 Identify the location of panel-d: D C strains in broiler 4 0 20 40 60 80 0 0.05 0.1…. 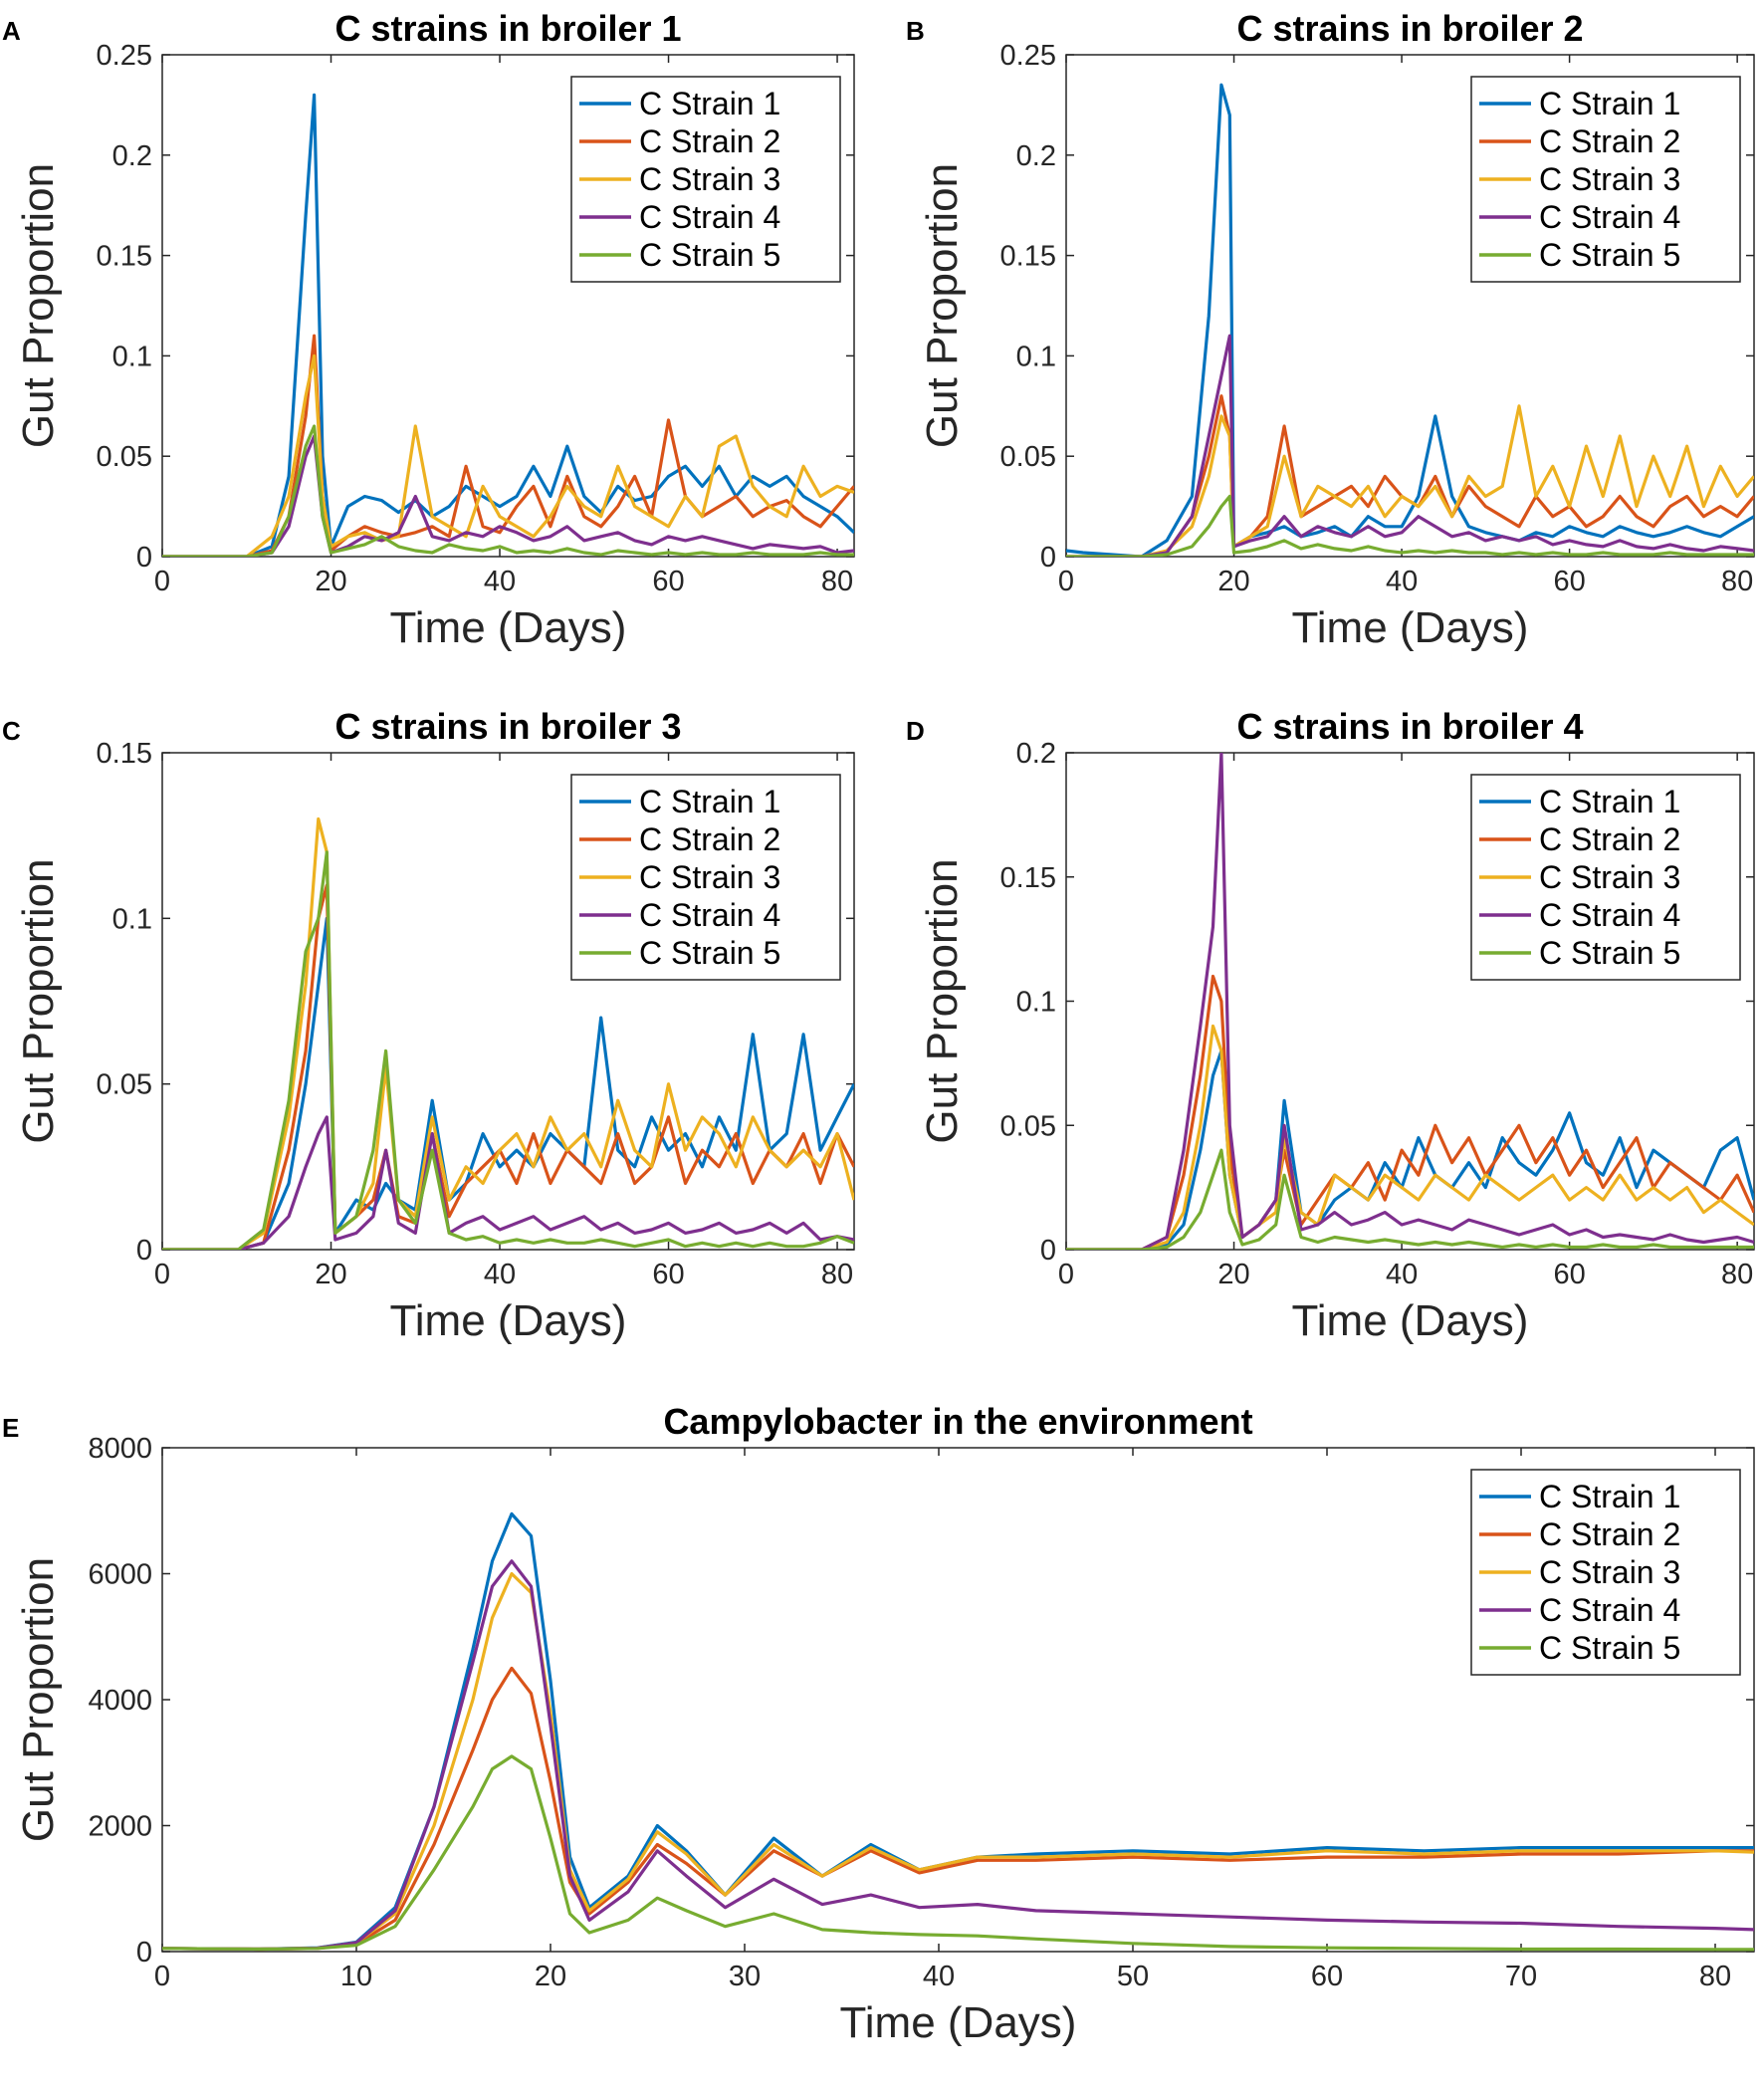
(1330, 1026).